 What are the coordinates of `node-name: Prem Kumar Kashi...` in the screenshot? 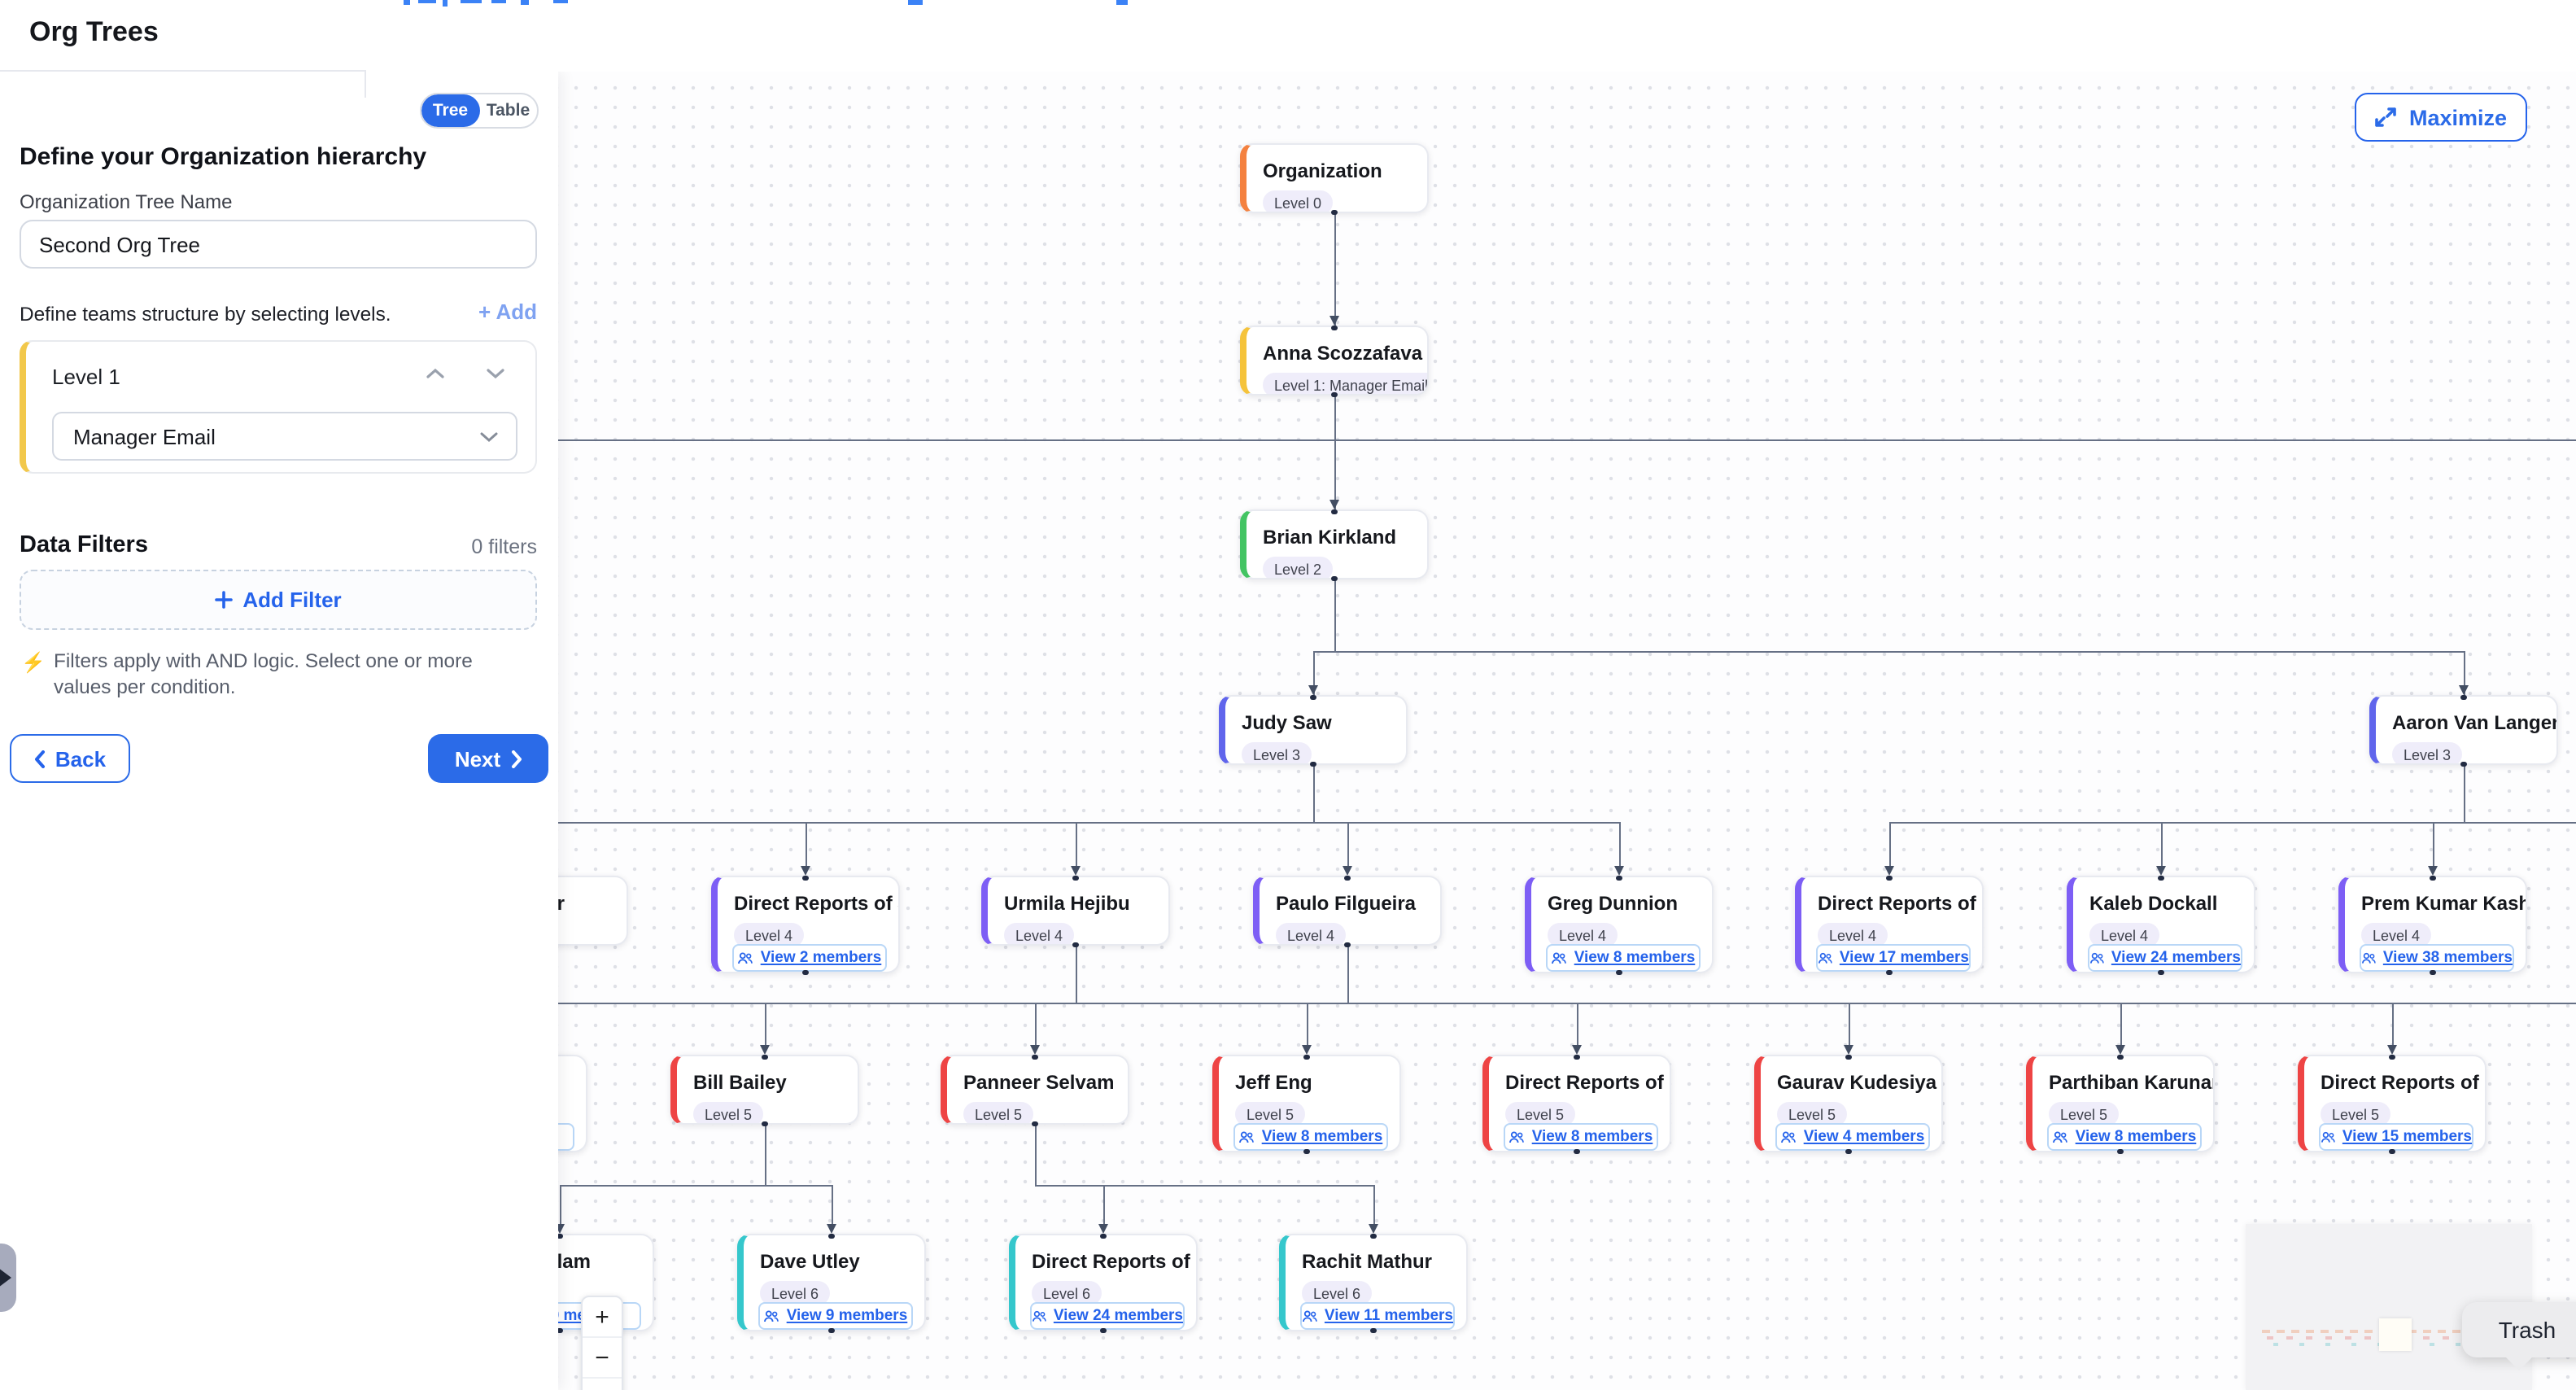 It's located at (2443, 903).